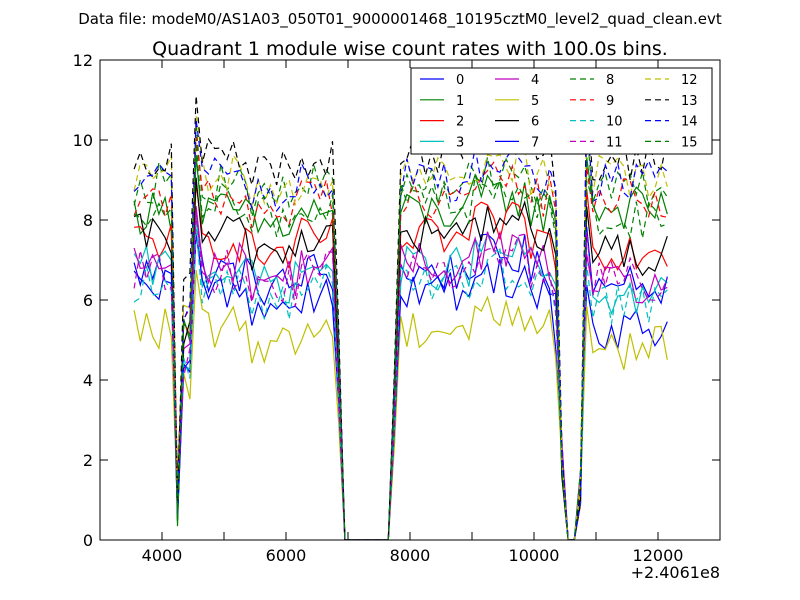 The width and height of the screenshot is (800, 600). What do you see at coordinates (286, 555) in the screenshot?
I see `x-tick-label: 6000` at bounding box center [286, 555].